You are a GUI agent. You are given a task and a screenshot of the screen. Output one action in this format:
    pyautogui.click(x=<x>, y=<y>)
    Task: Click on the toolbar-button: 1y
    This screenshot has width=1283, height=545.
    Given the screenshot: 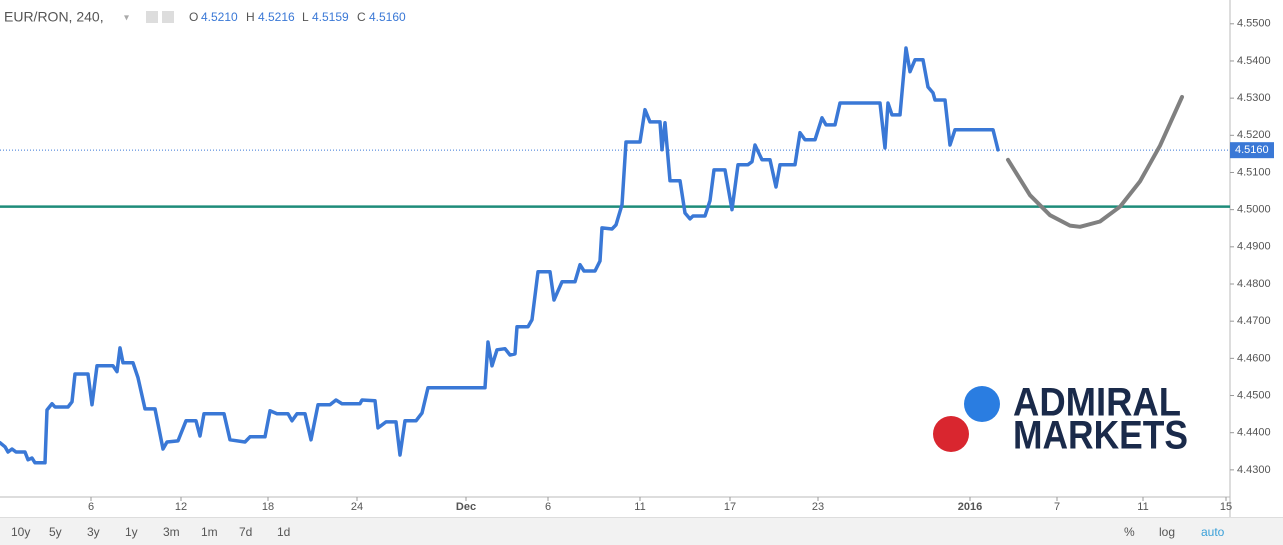 What is the action you would take?
    pyautogui.click(x=131, y=532)
    